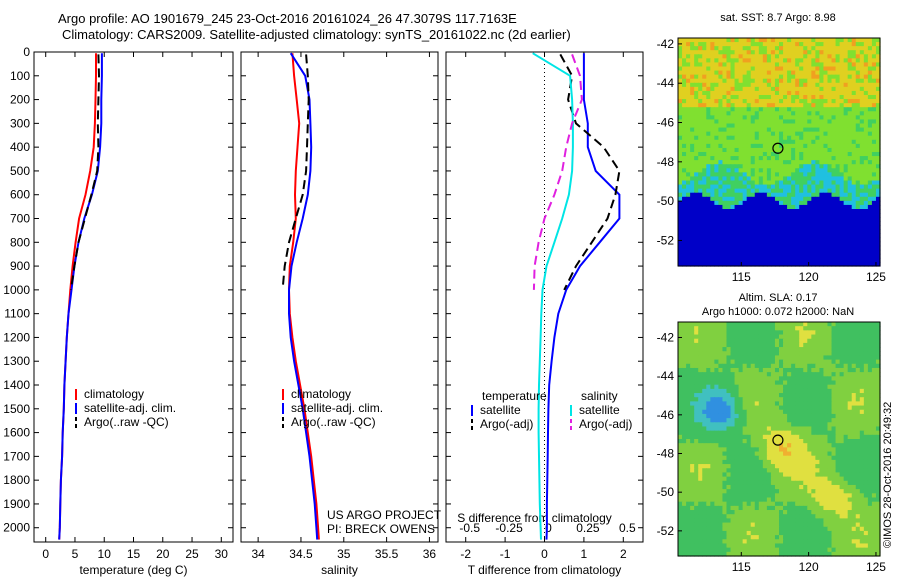 The width and height of the screenshot is (900, 580). What do you see at coordinates (163, 554) in the screenshot?
I see `x-tick-label: 20` at bounding box center [163, 554].